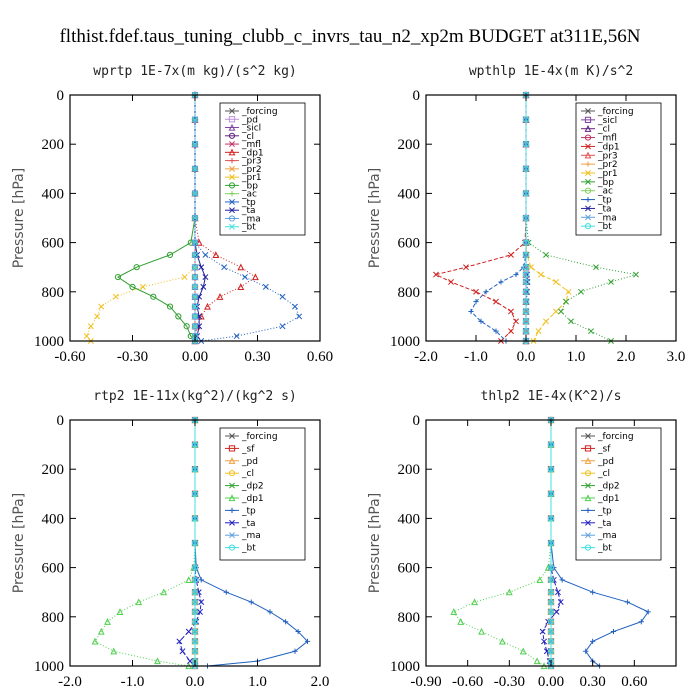  Describe the element at coordinates (239, 137) in the screenshot. I see `legend-entry: _cl` at that location.